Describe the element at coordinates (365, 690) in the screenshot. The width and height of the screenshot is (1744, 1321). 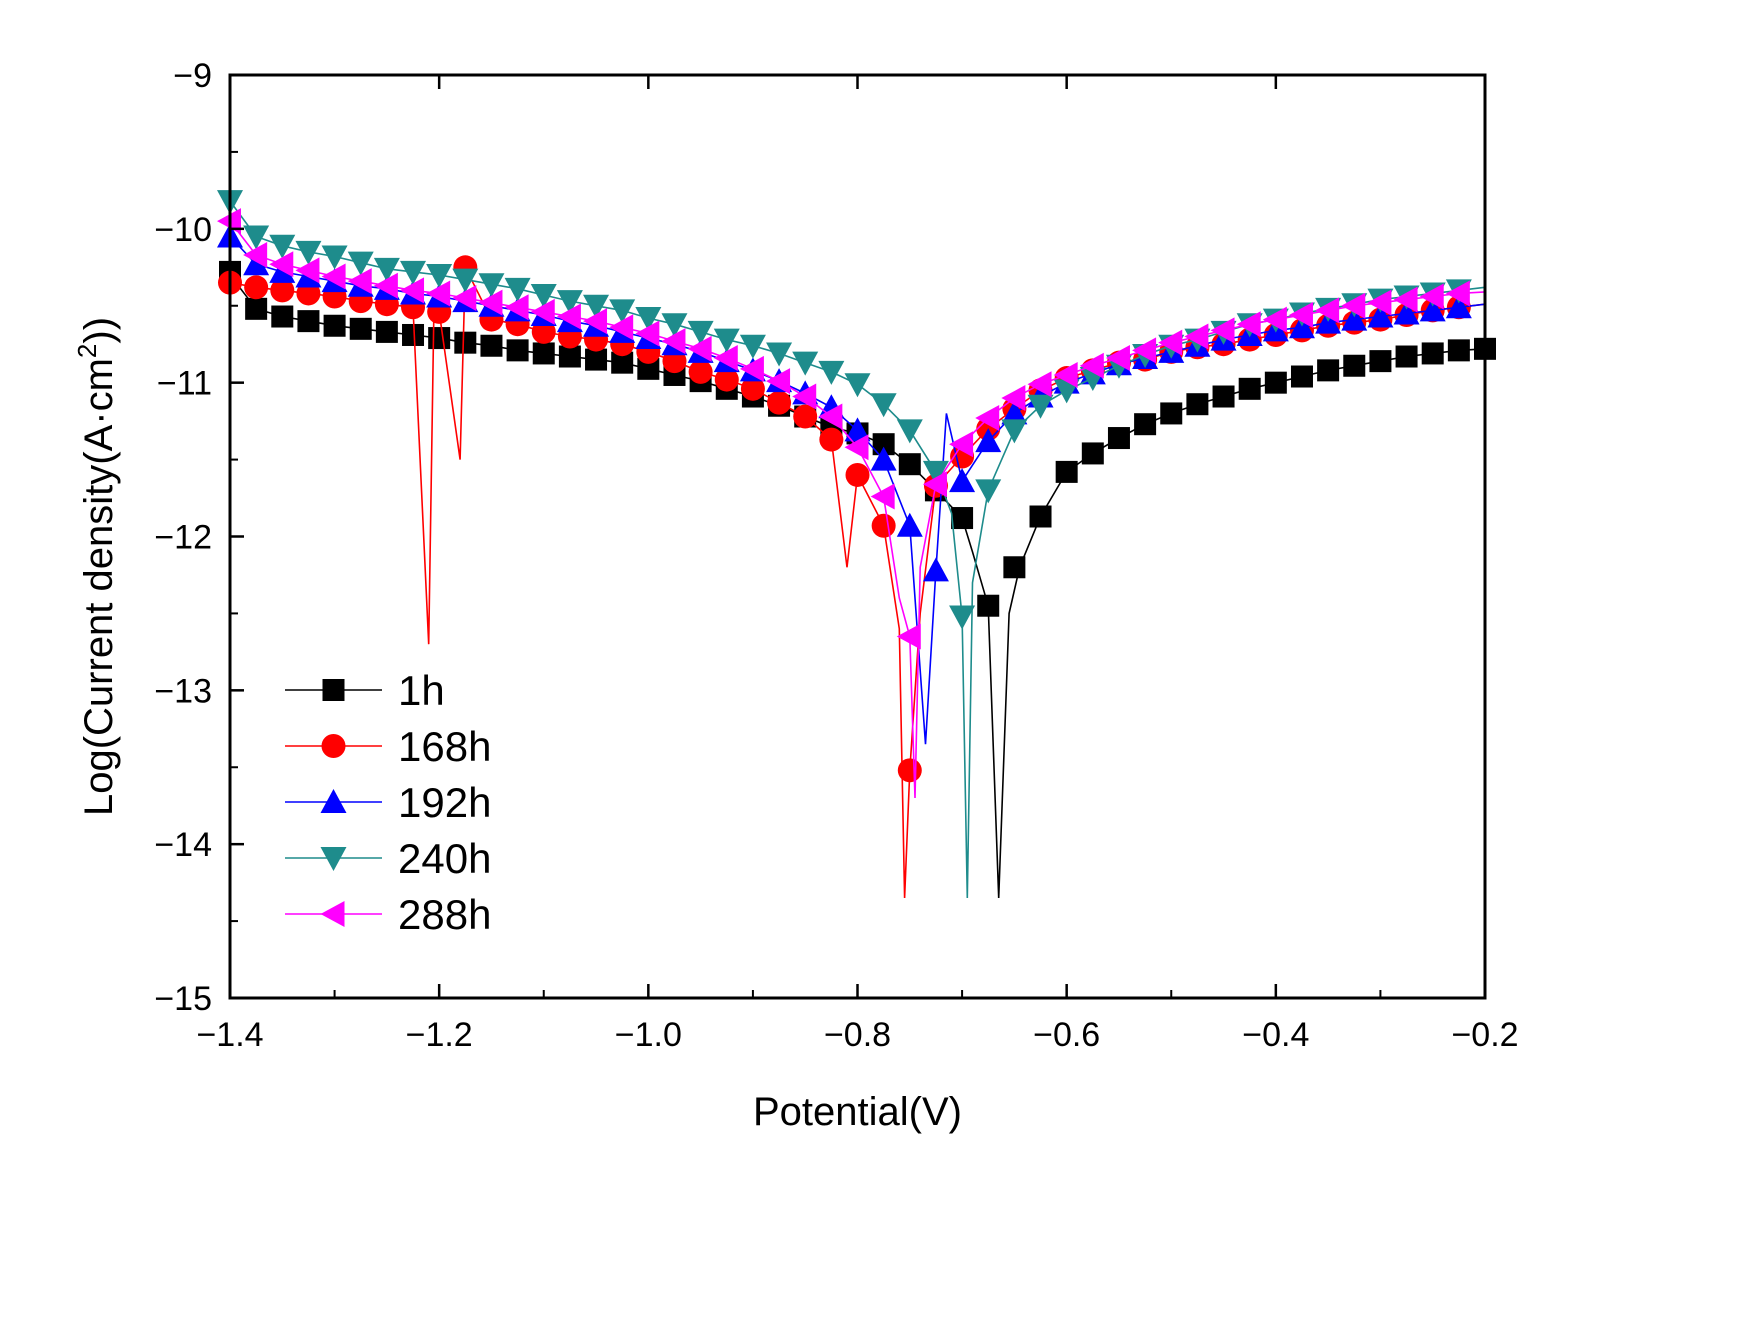
I see `legend-item-1h: 1h` at that location.